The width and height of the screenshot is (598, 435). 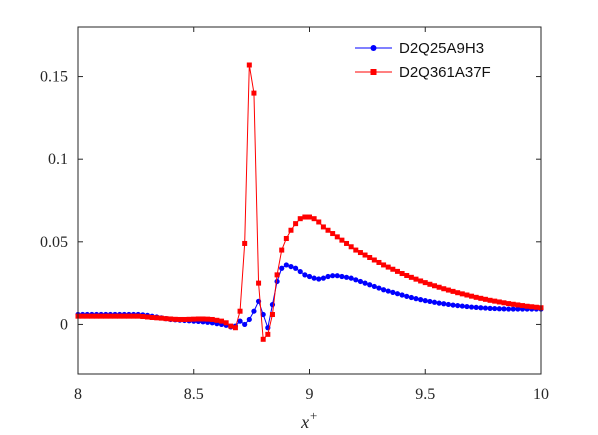 I want to click on legend: D2Q25A9H3 D2Q361A37F, so click(x=440, y=60).